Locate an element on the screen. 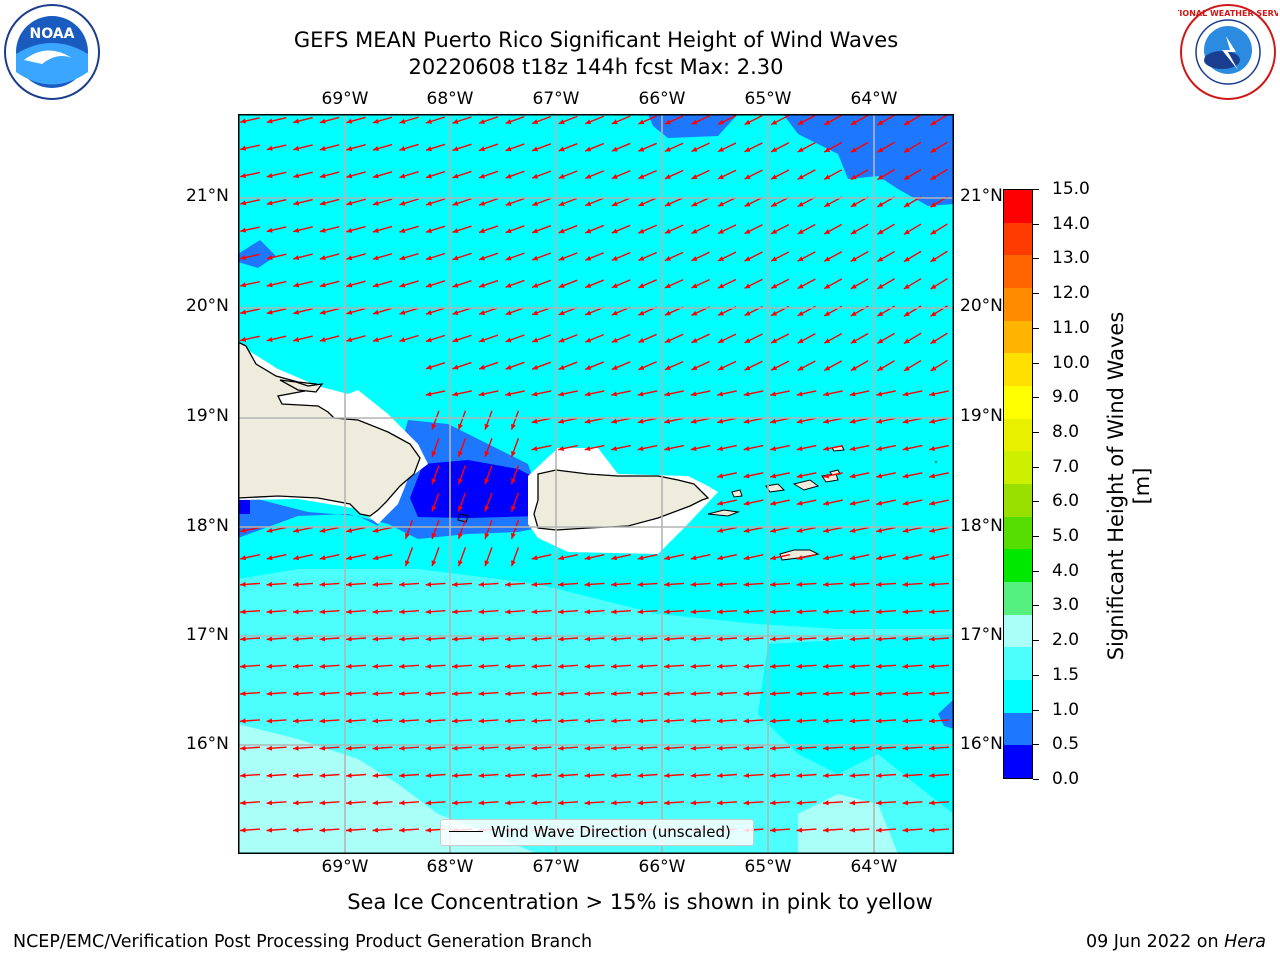 The height and width of the screenshot is (960, 1280). land-st-croix is located at coordinates (799, 555).